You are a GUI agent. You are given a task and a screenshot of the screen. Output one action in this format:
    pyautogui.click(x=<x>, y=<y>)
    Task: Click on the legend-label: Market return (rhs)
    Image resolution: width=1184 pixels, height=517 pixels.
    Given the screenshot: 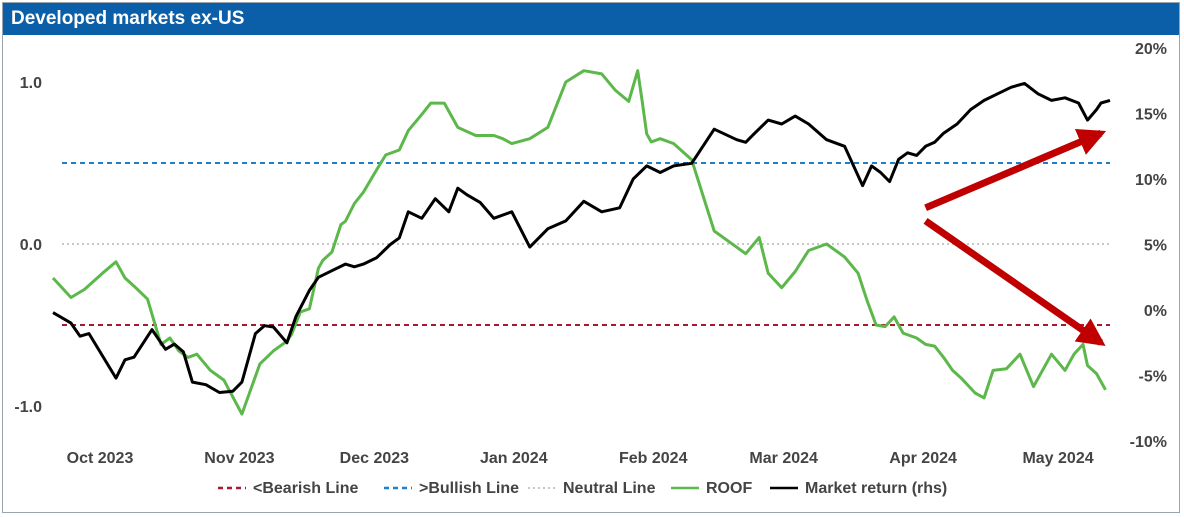 What is the action you would take?
    pyautogui.click(x=876, y=488)
    